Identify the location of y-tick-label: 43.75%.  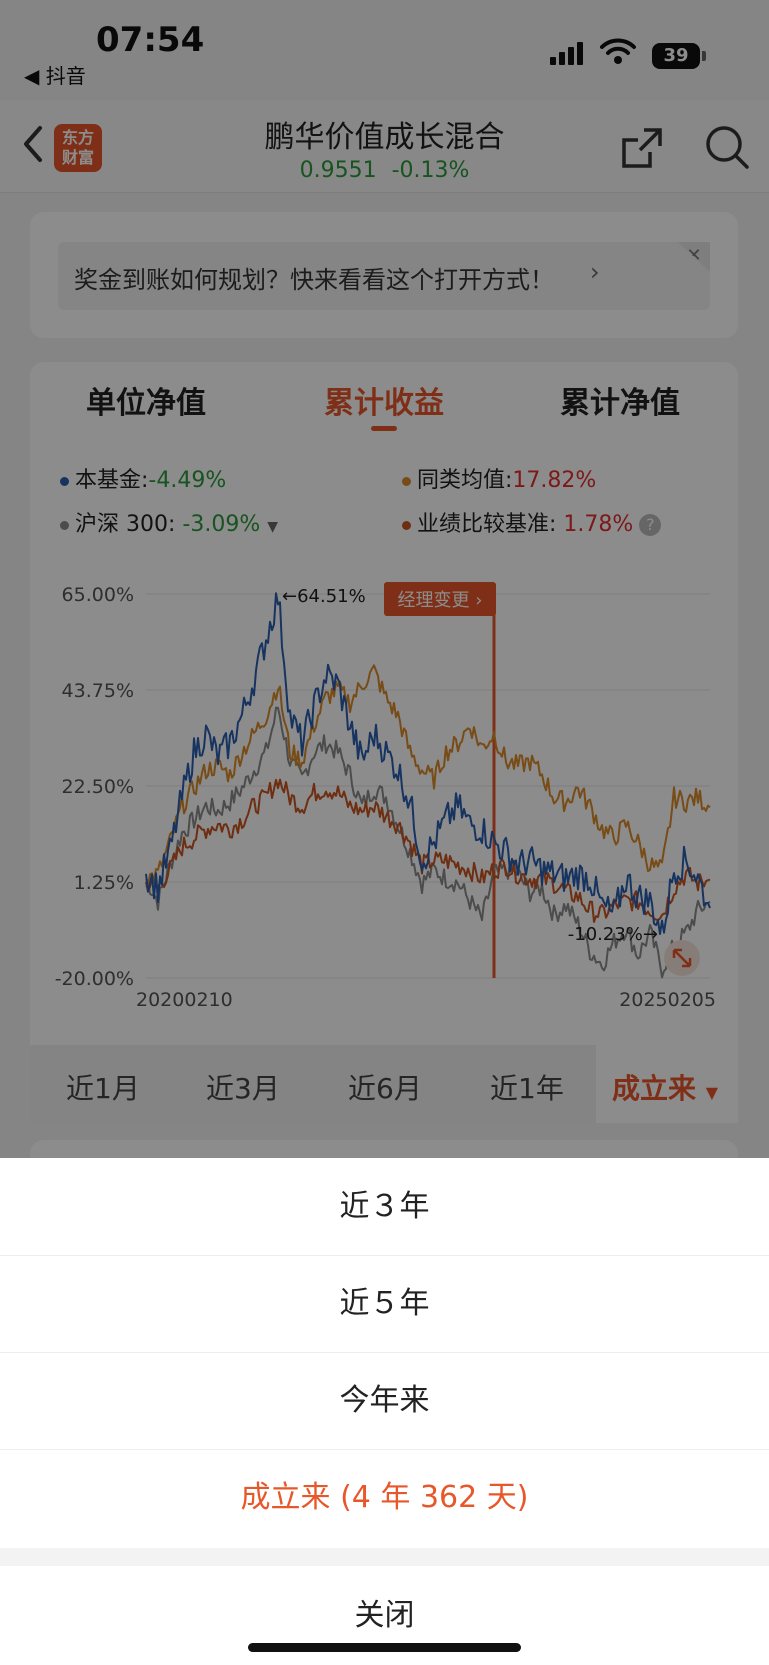
(98, 691).